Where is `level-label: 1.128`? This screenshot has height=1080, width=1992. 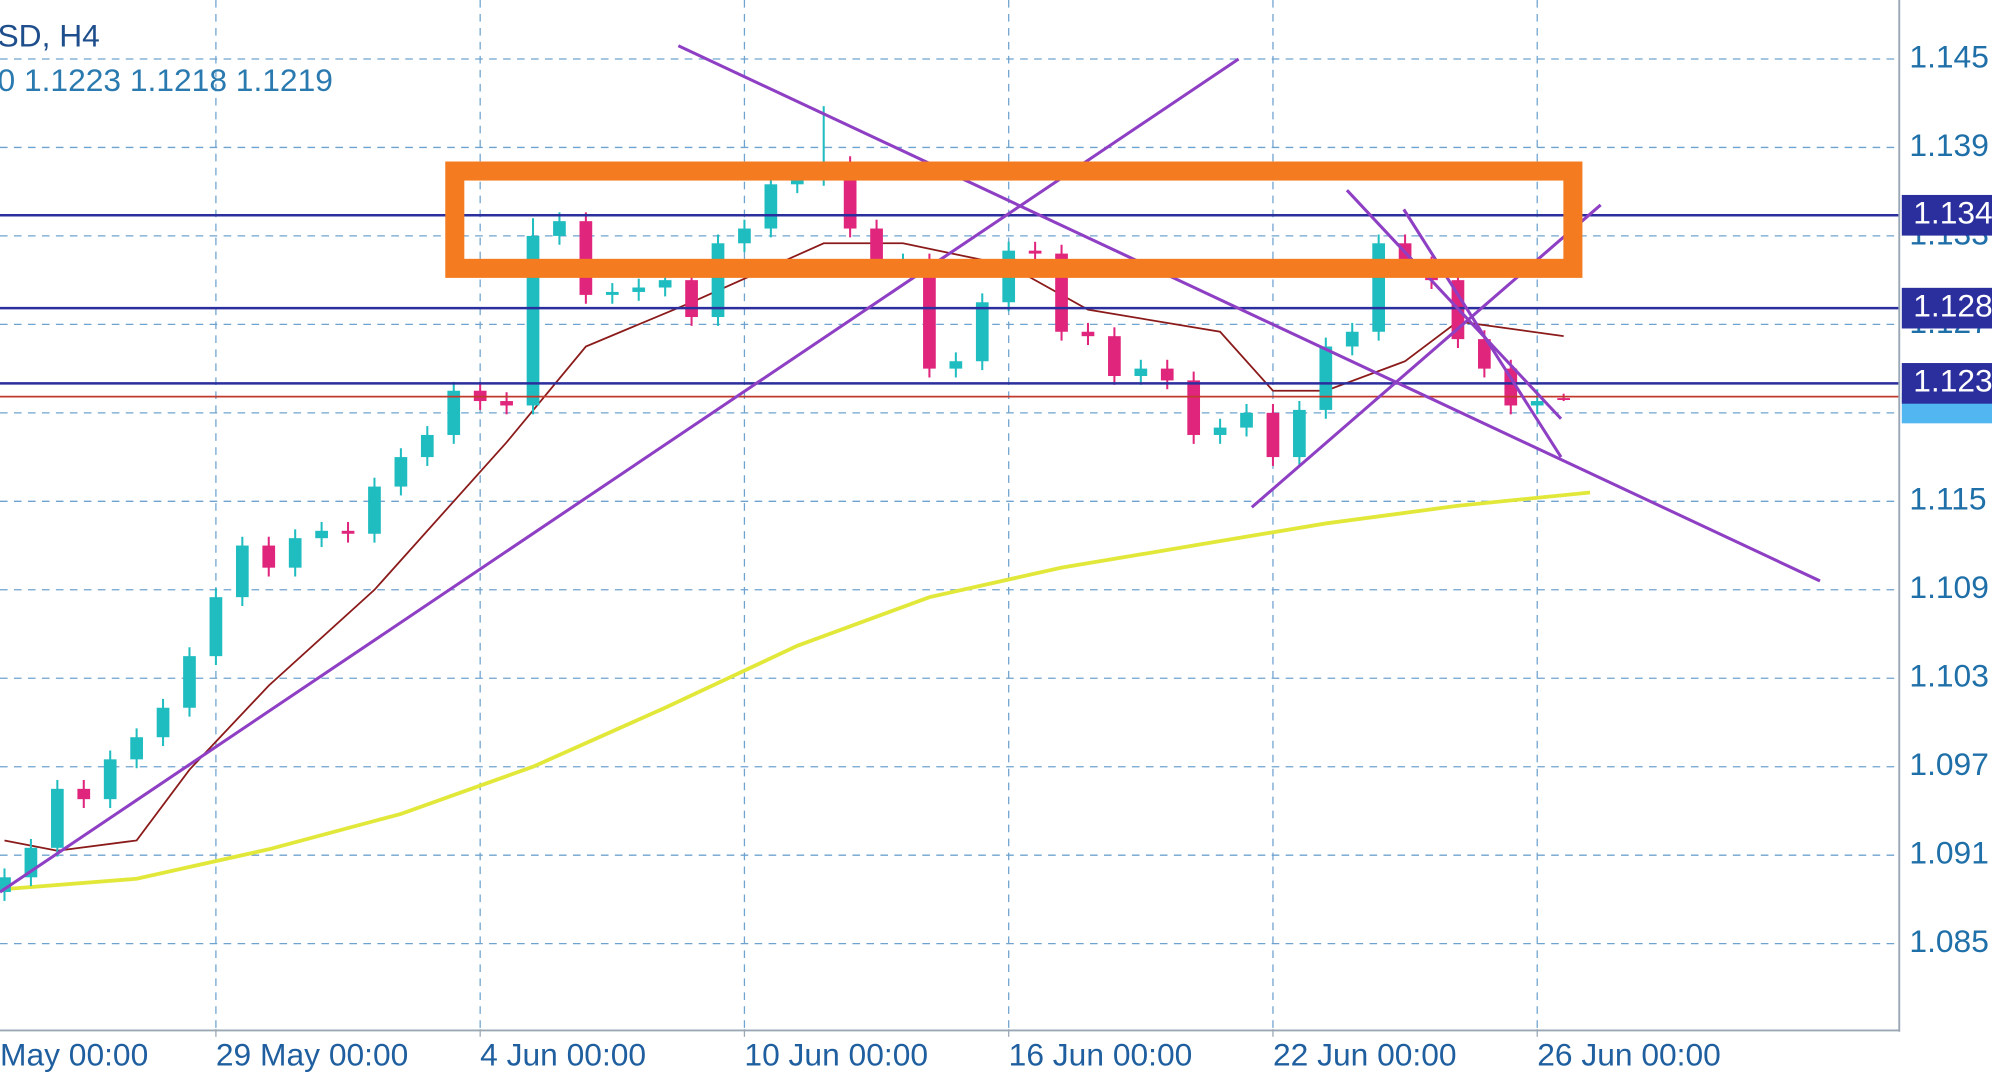
level-label: 1.128 is located at coordinates (1952, 306).